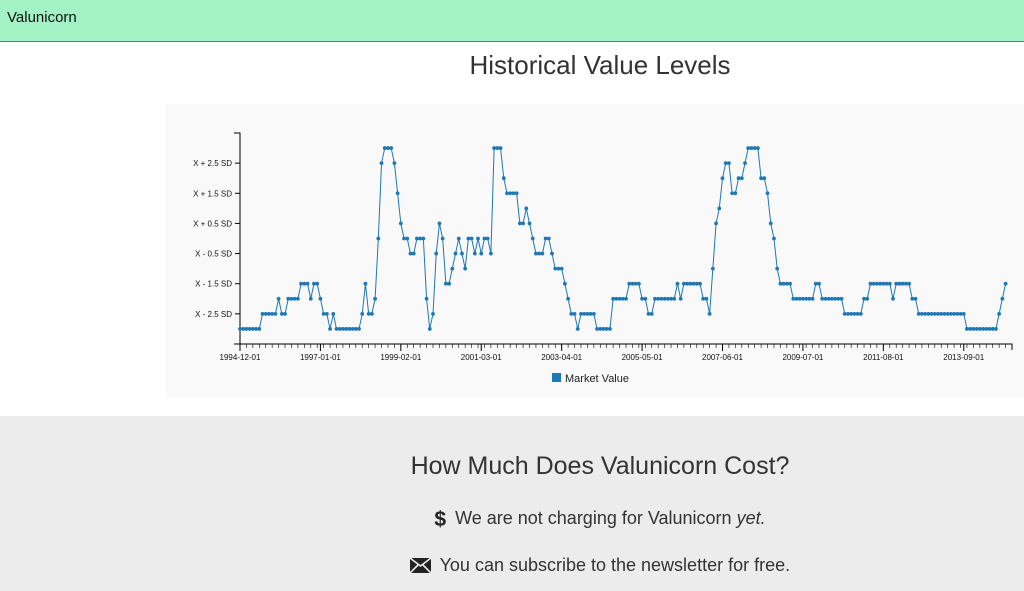 The width and height of the screenshot is (1024, 591). I want to click on x-tick-label: 2007-06-01, so click(722, 357).